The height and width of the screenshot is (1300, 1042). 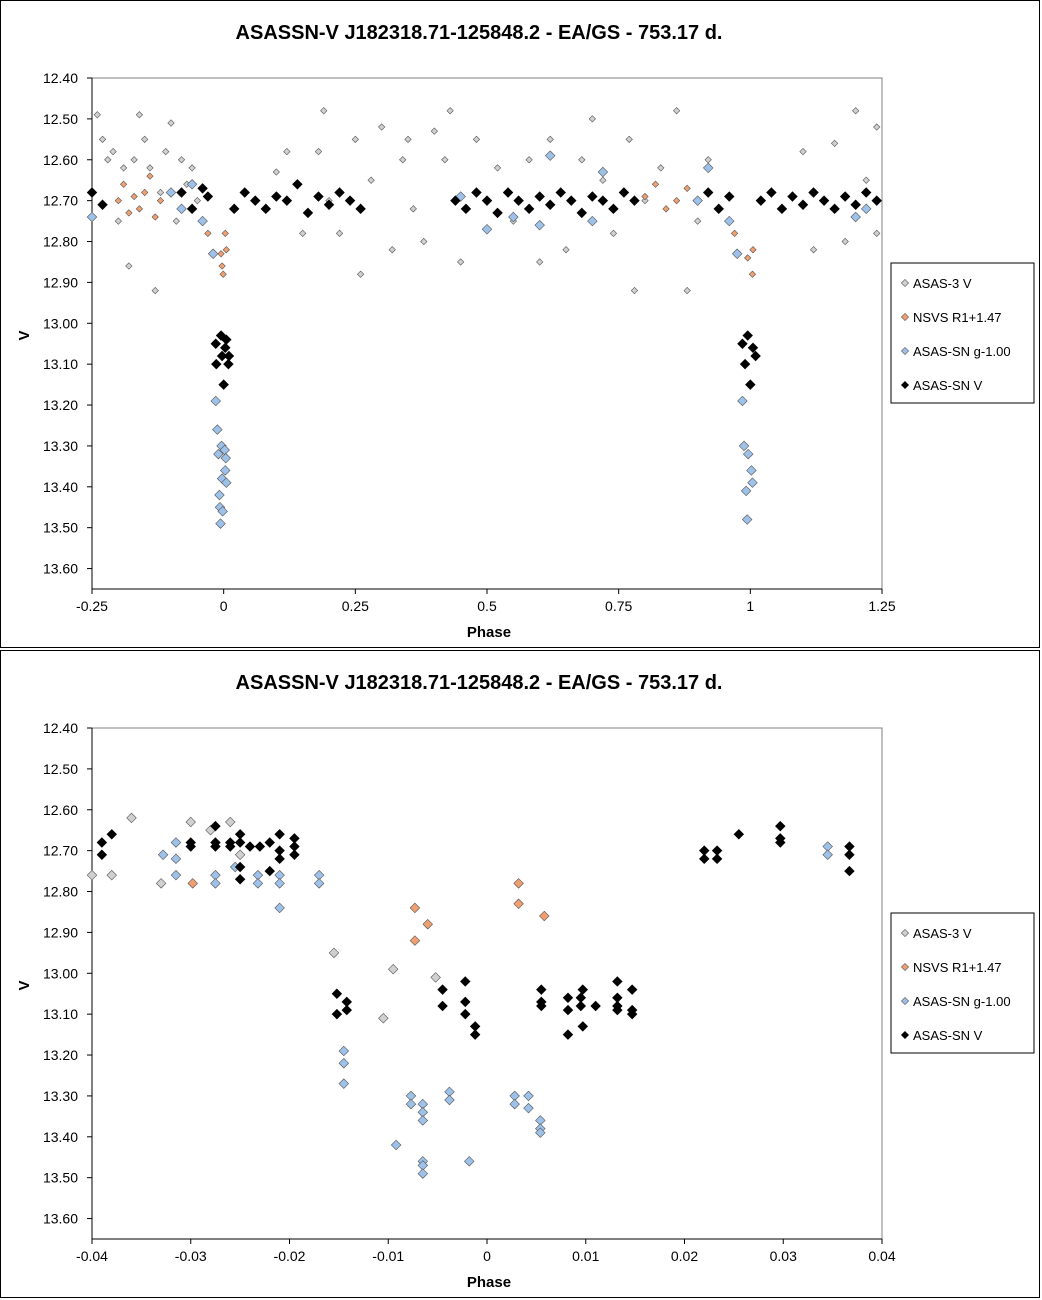 What do you see at coordinates (60, 1178) in the screenshot?
I see `y-tick-label: 13.50` at bounding box center [60, 1178].